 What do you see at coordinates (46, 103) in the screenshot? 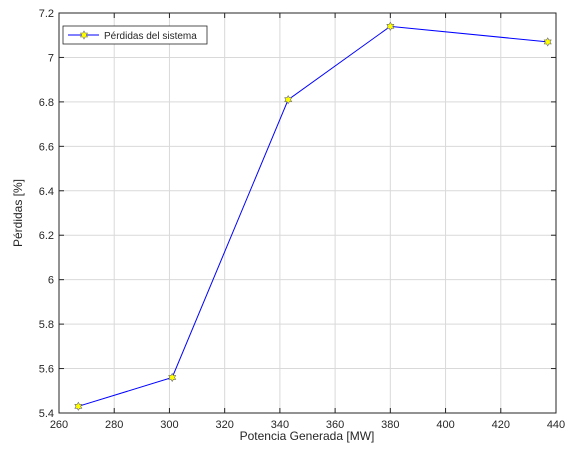
I see `y-tick-label: 6.8` at bounding box center [46, 103].